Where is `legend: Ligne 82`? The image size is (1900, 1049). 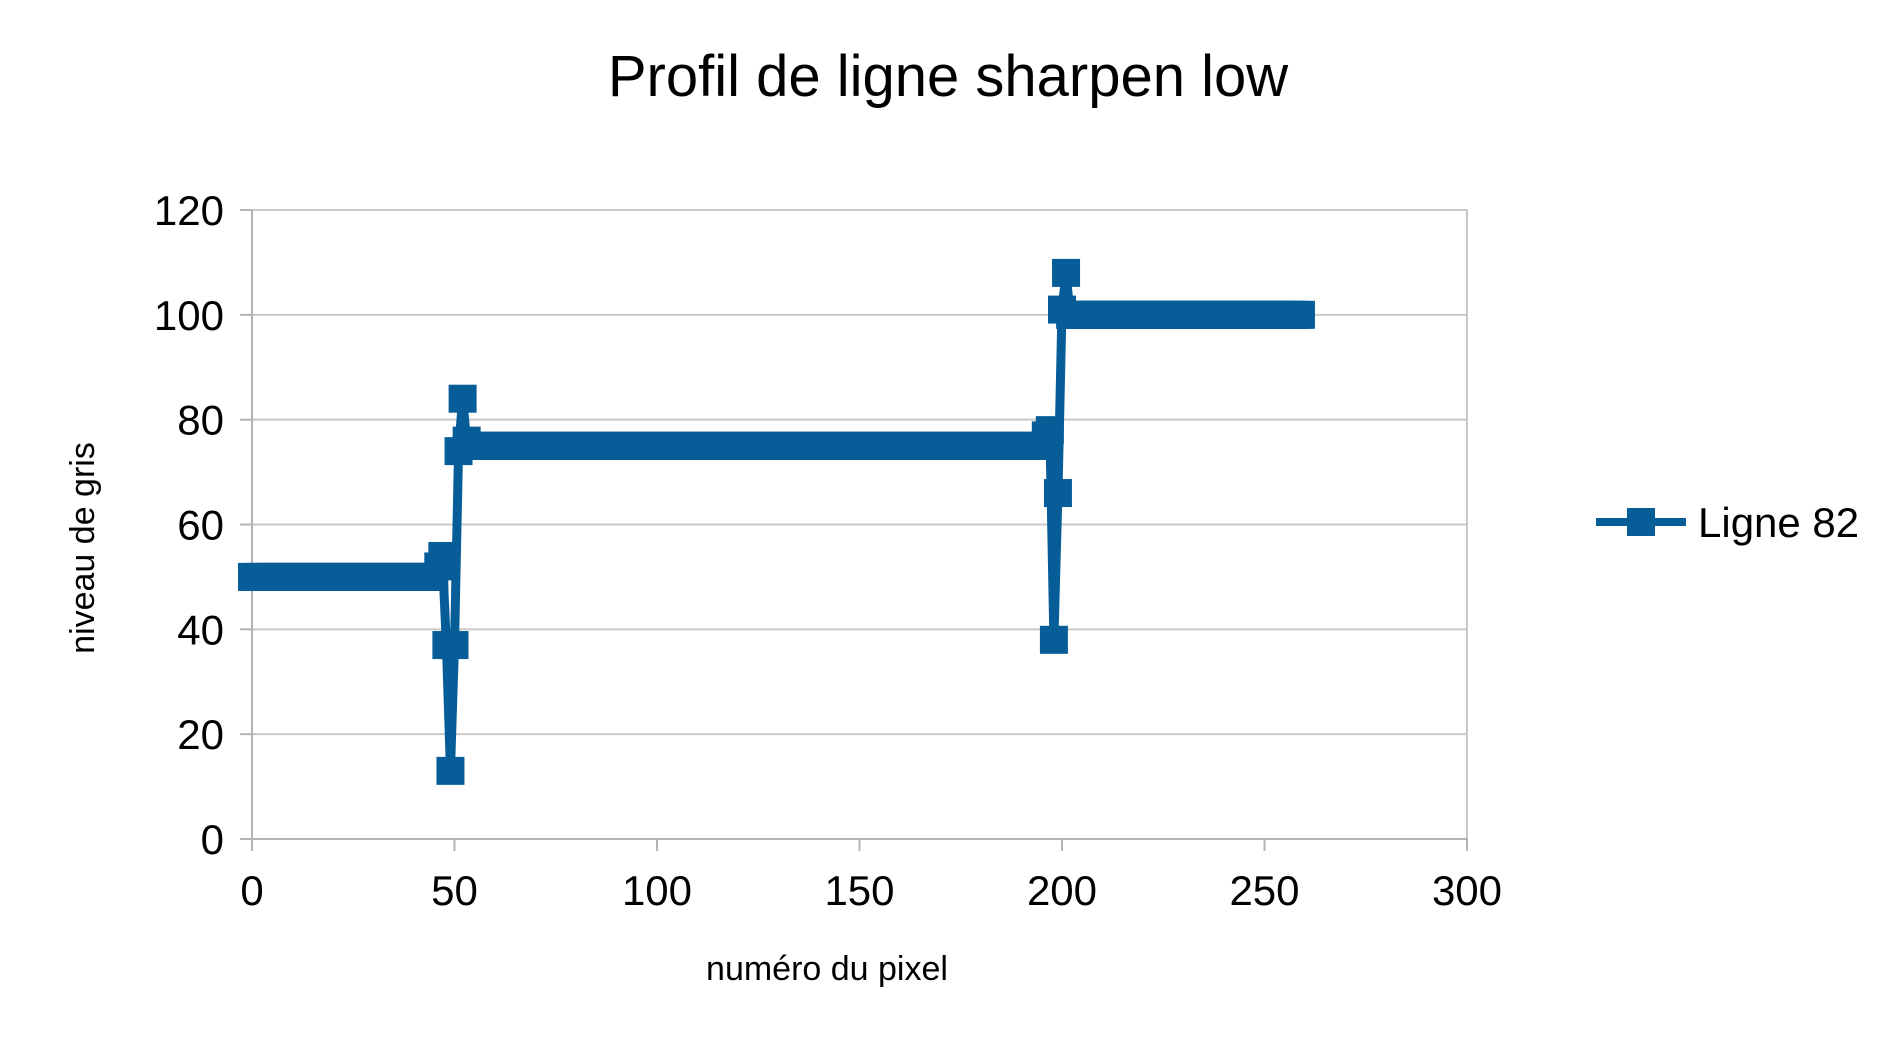
legend: Ligne 82 is located at coordinates (1727, 522).